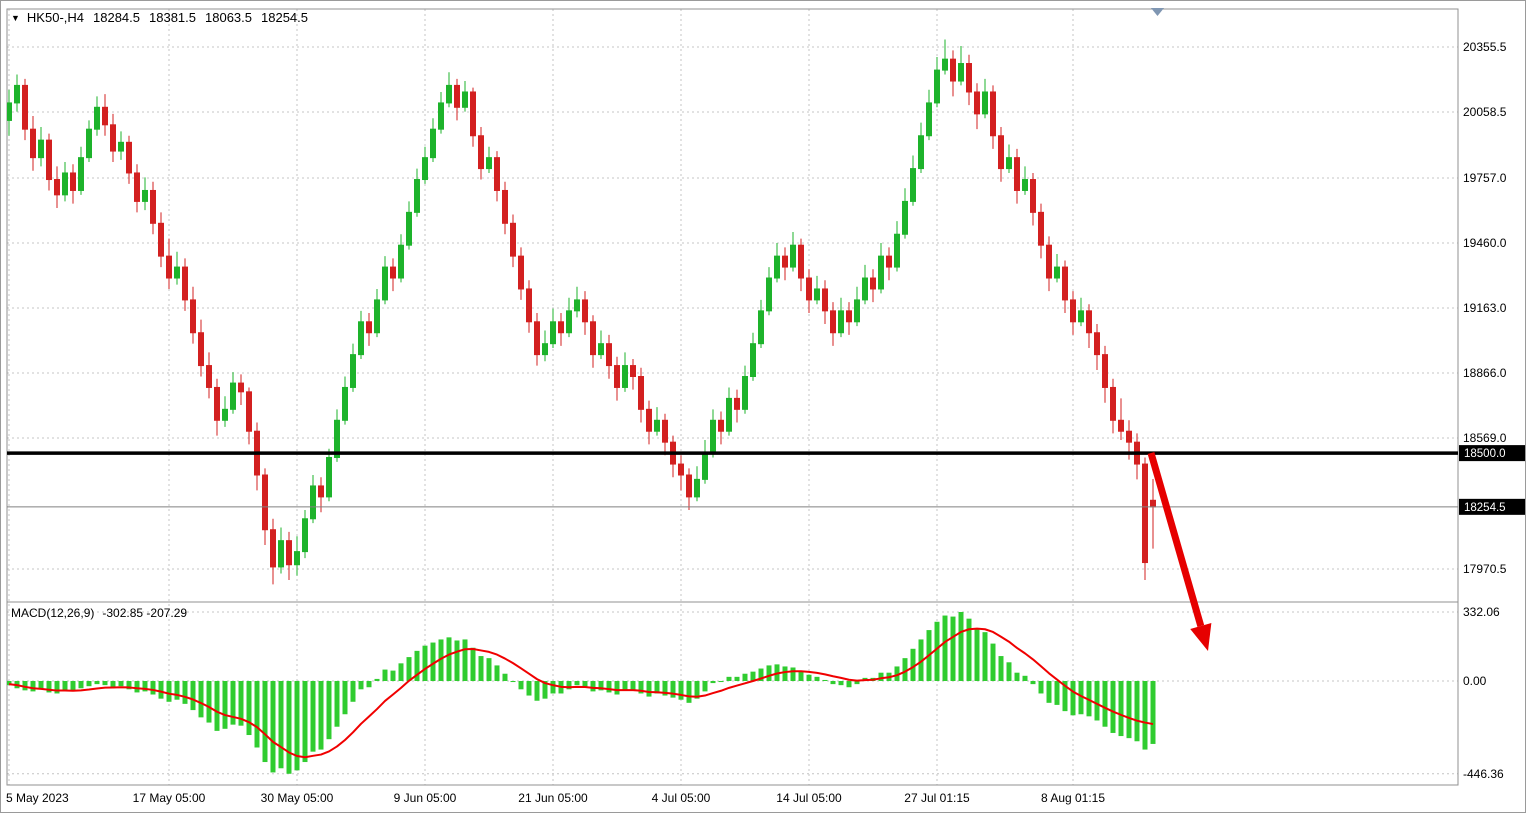  Describe the element at coordinates (1483, 774) in the screenshot. I see `macd-axis-label: -446.36` at that location.